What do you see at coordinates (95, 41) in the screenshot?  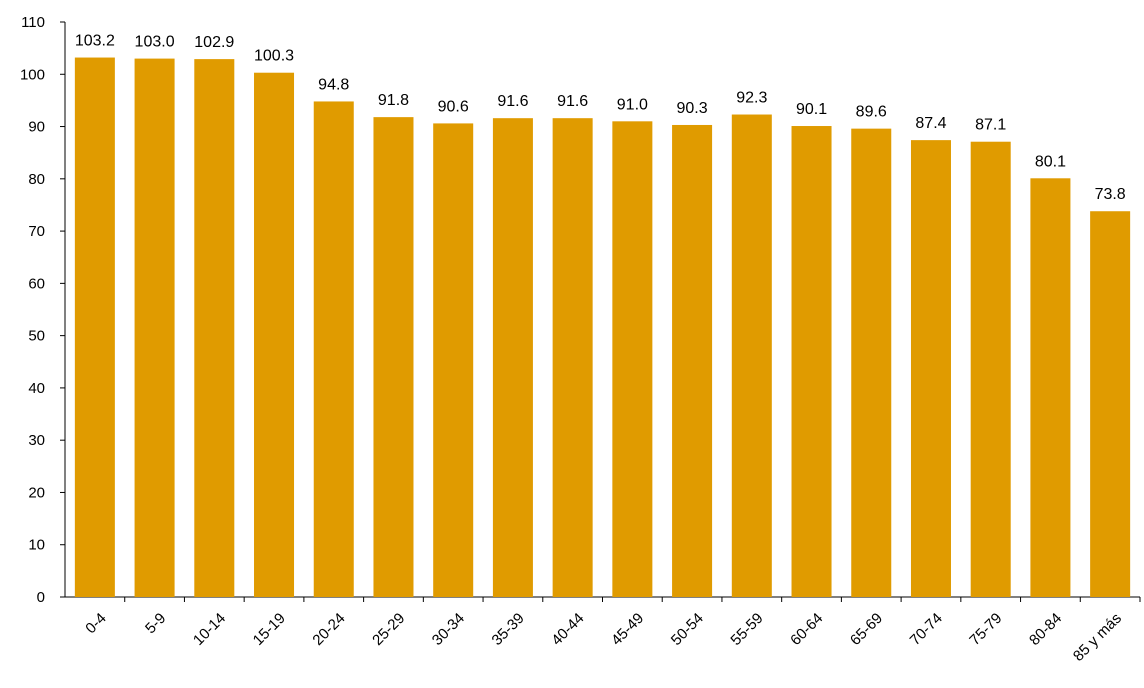 I see `value-label: 103.2` at bounding box center [95, 41].